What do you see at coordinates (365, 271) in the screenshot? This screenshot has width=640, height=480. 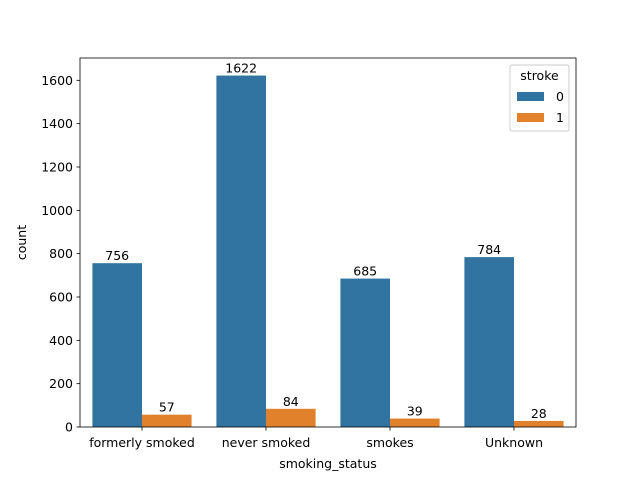 I see `data-label: 685` at bounding box center [365, 271].